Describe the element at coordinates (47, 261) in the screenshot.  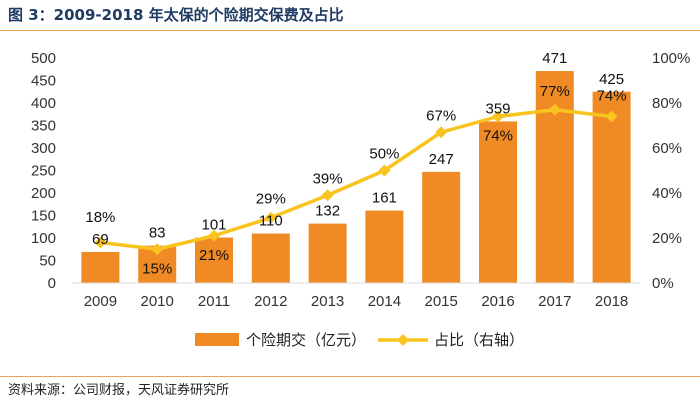
I see `y-left-tick-label: 50` at that location.